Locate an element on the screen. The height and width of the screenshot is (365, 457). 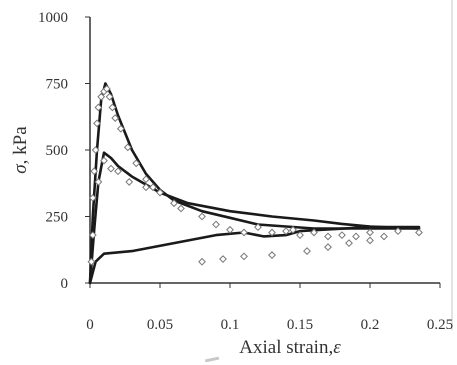
scan-smudge-mark is located at coordinates (212, 359).